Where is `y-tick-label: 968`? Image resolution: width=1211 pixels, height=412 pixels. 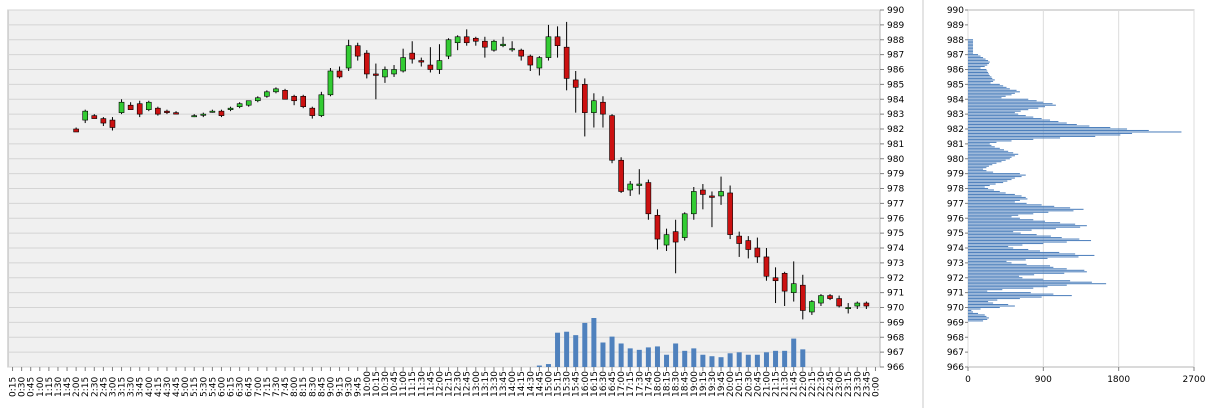 y-tick-label: 968 is located at coordinates (895, 338).